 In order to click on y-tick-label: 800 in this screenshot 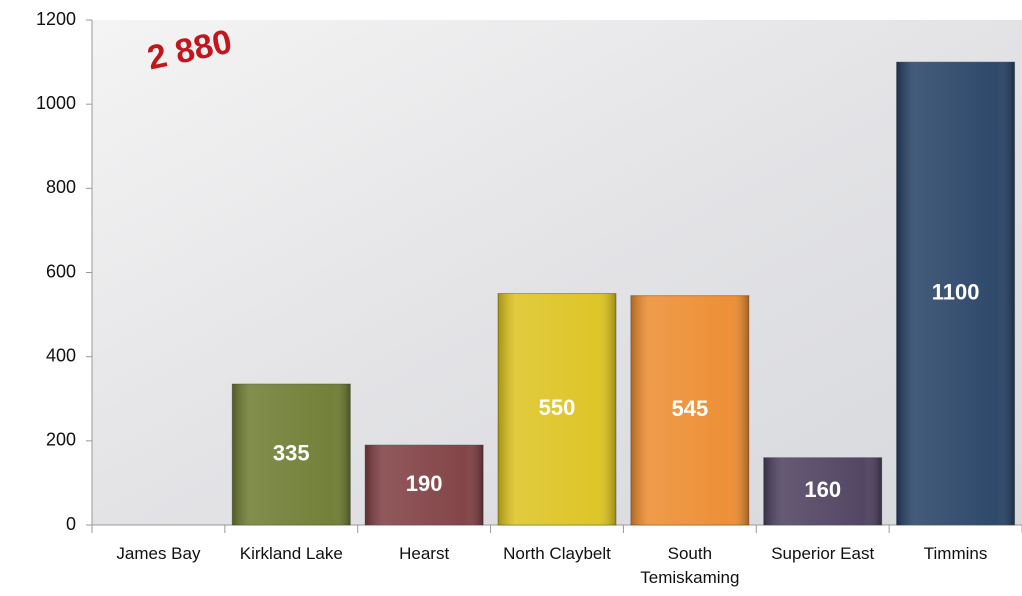, I will do `click(61, 187)`.